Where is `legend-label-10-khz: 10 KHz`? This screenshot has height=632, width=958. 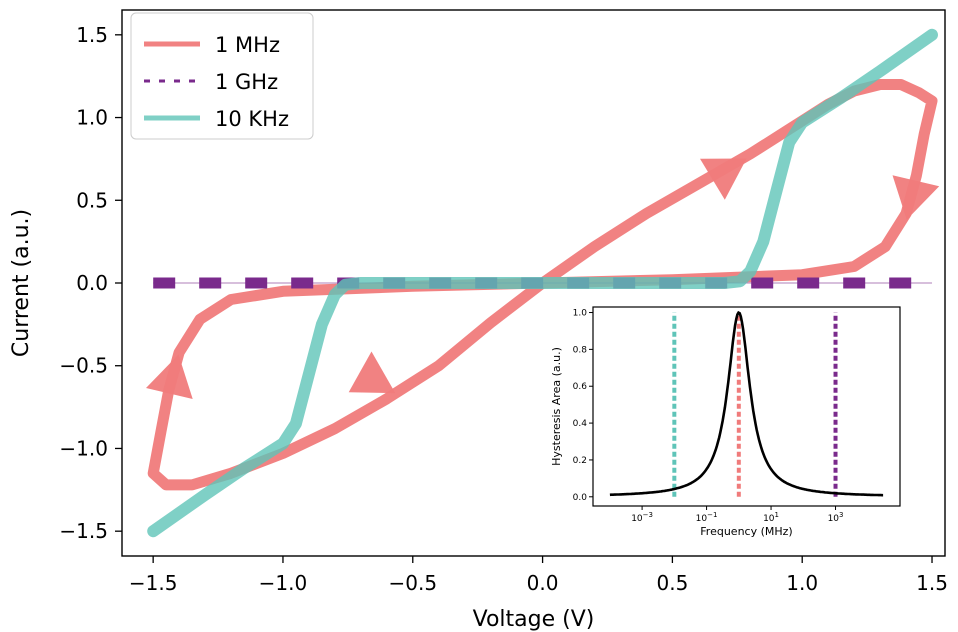 legend-label-10-khz: 10 KHz is located at coordinates (252, 119).